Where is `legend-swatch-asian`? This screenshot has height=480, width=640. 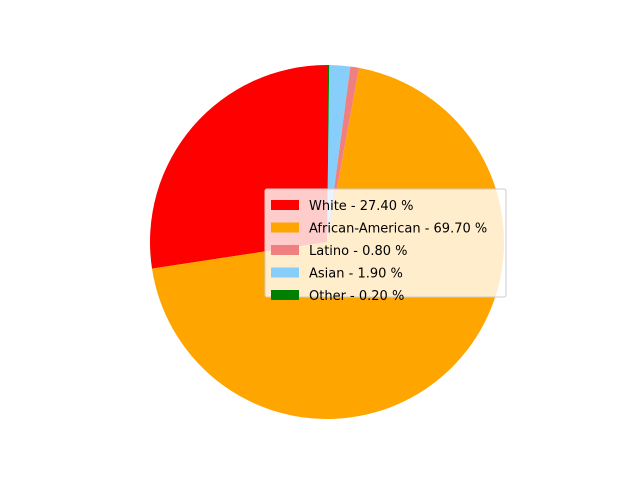 legend-swatch-asian is located at coordinates (285, 272).